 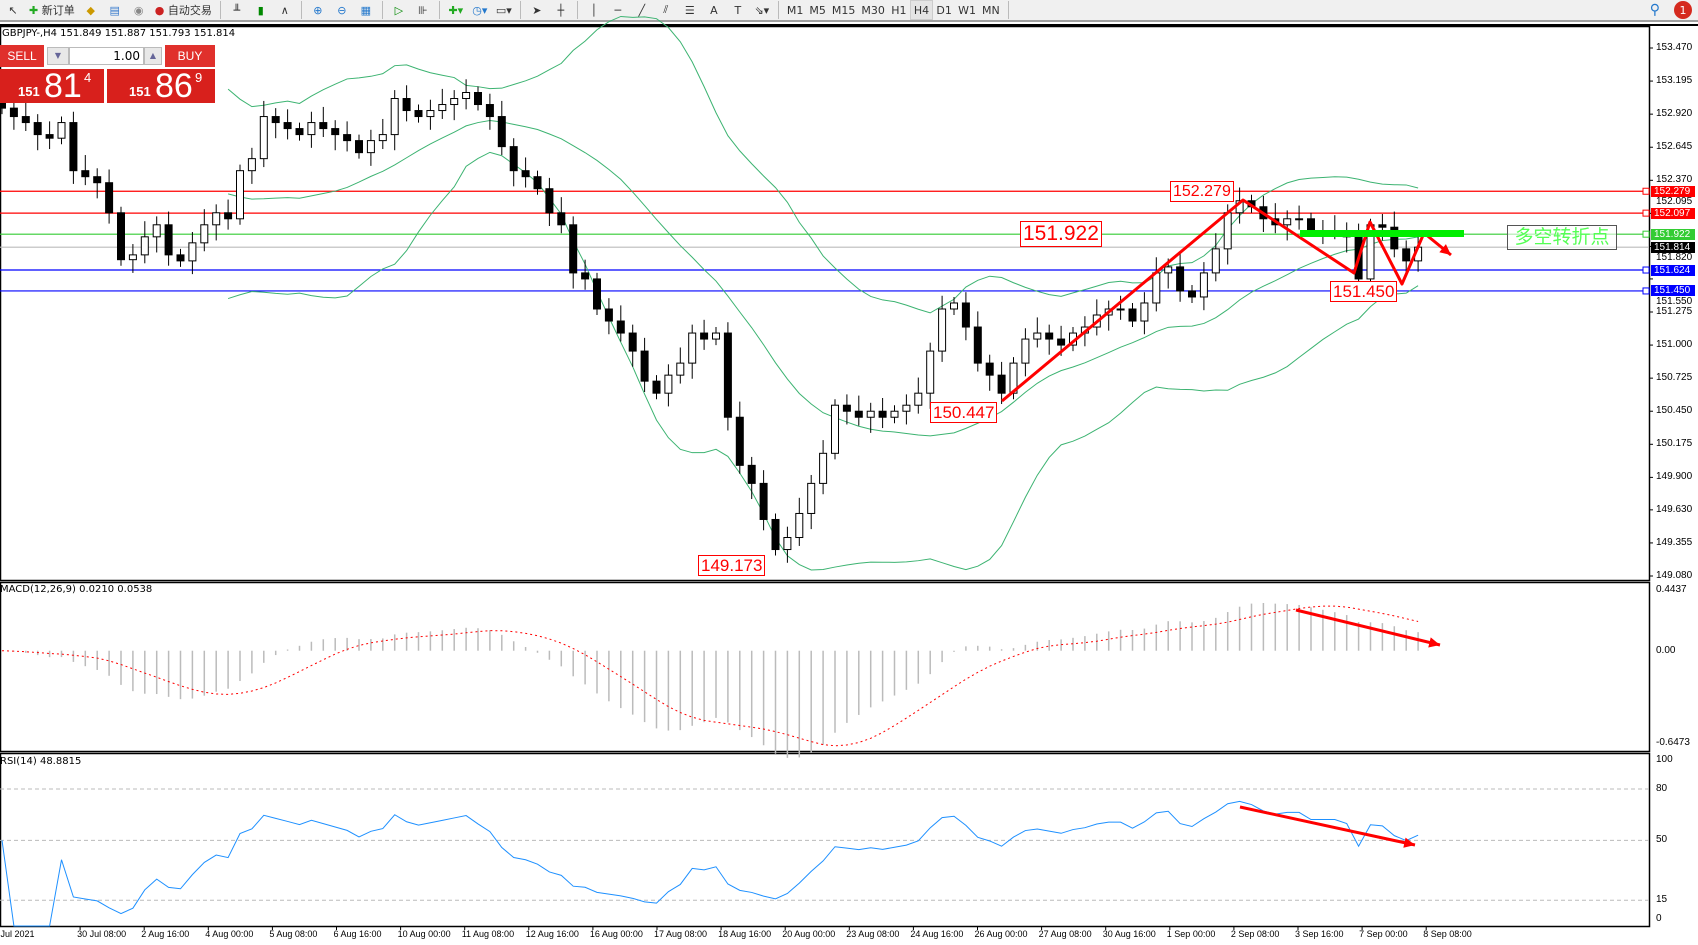 What do you see at coordinates (1674, 345) in the screenshot?
I see `price-axis-label: 151.000` at bounding box center [1674, 345].